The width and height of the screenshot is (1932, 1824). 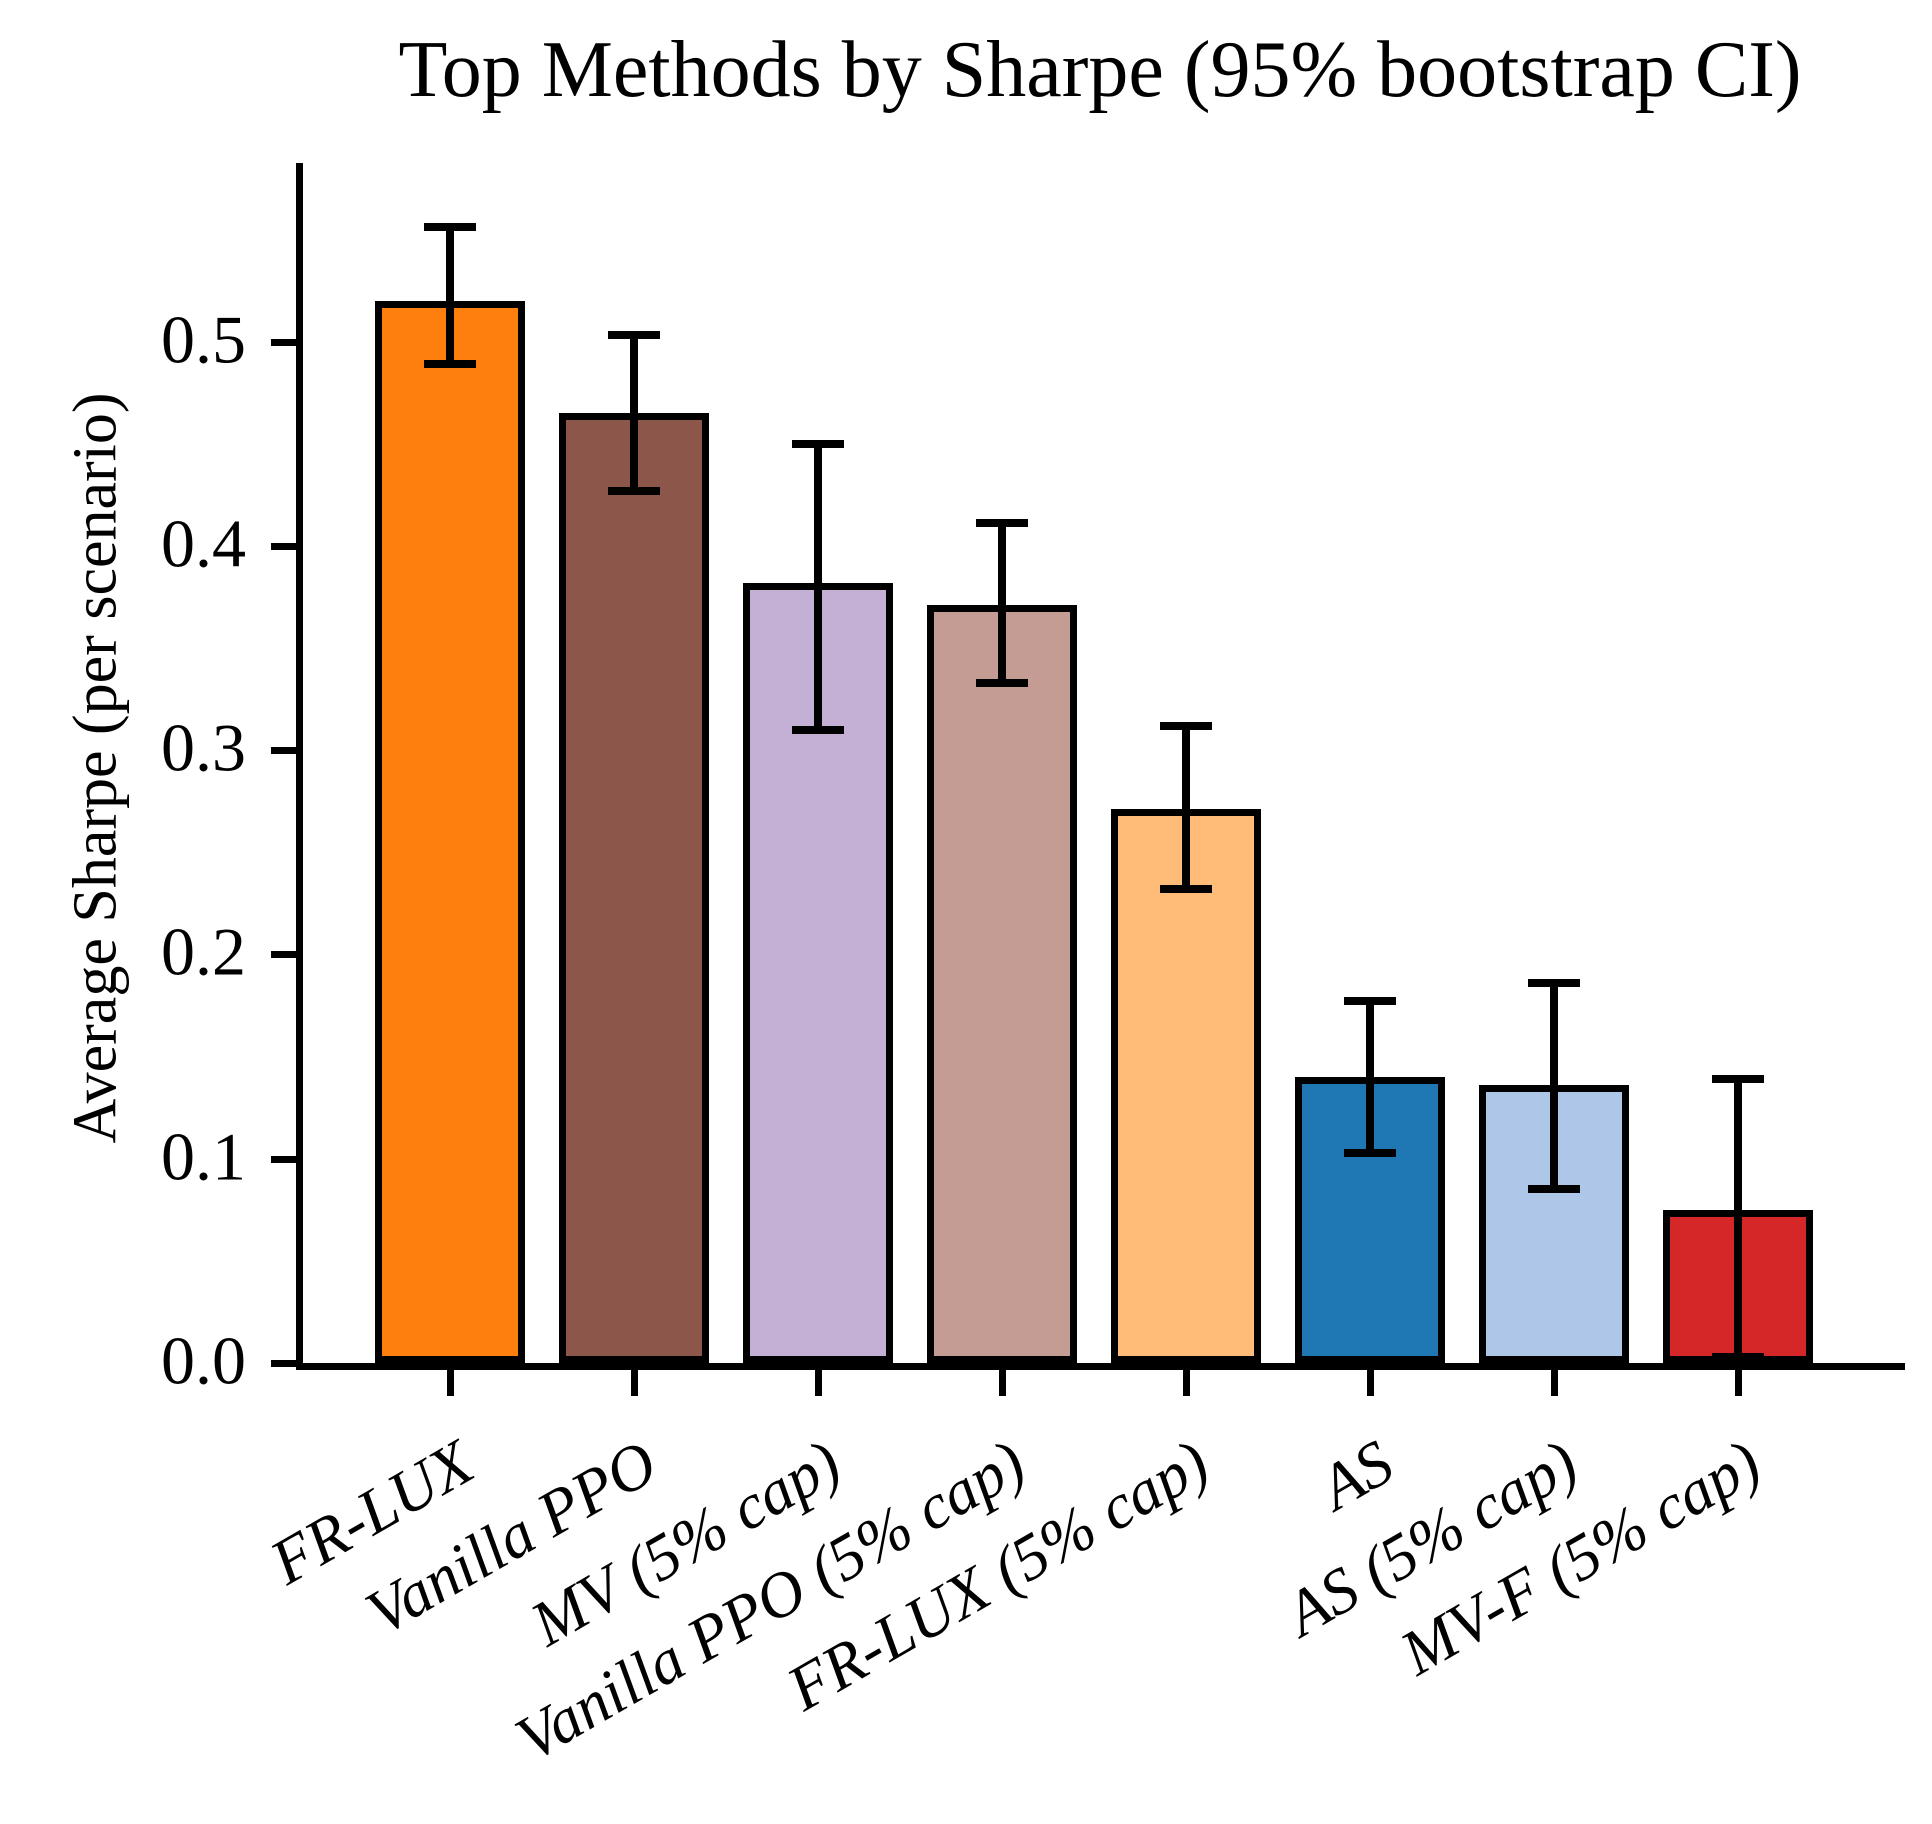 What do you see at coordinates (203, 747) in the screenshot?
I see `y-tick-label: 0.3` at bounding box center [203, 747].